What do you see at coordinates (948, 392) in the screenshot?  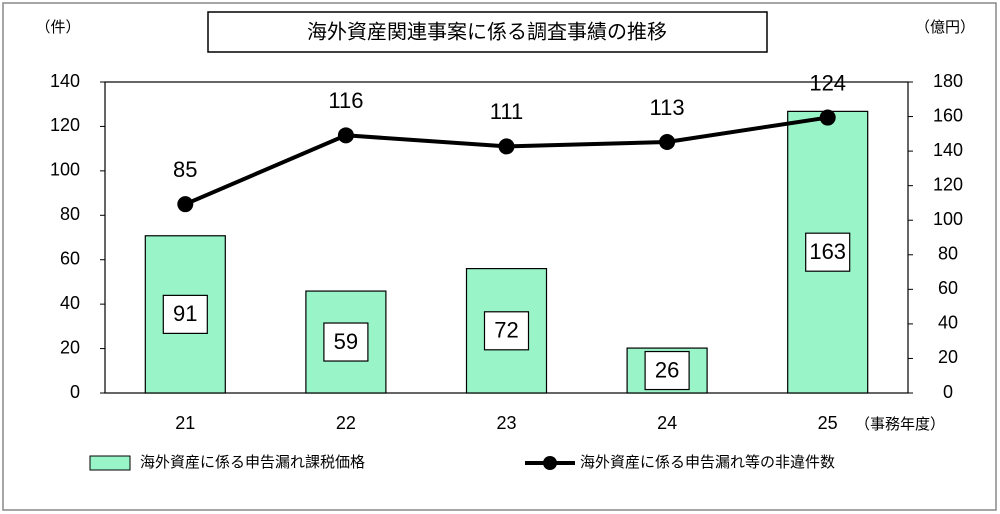 I see `y2-tick-label: 0` at bounding box center [948, 392].